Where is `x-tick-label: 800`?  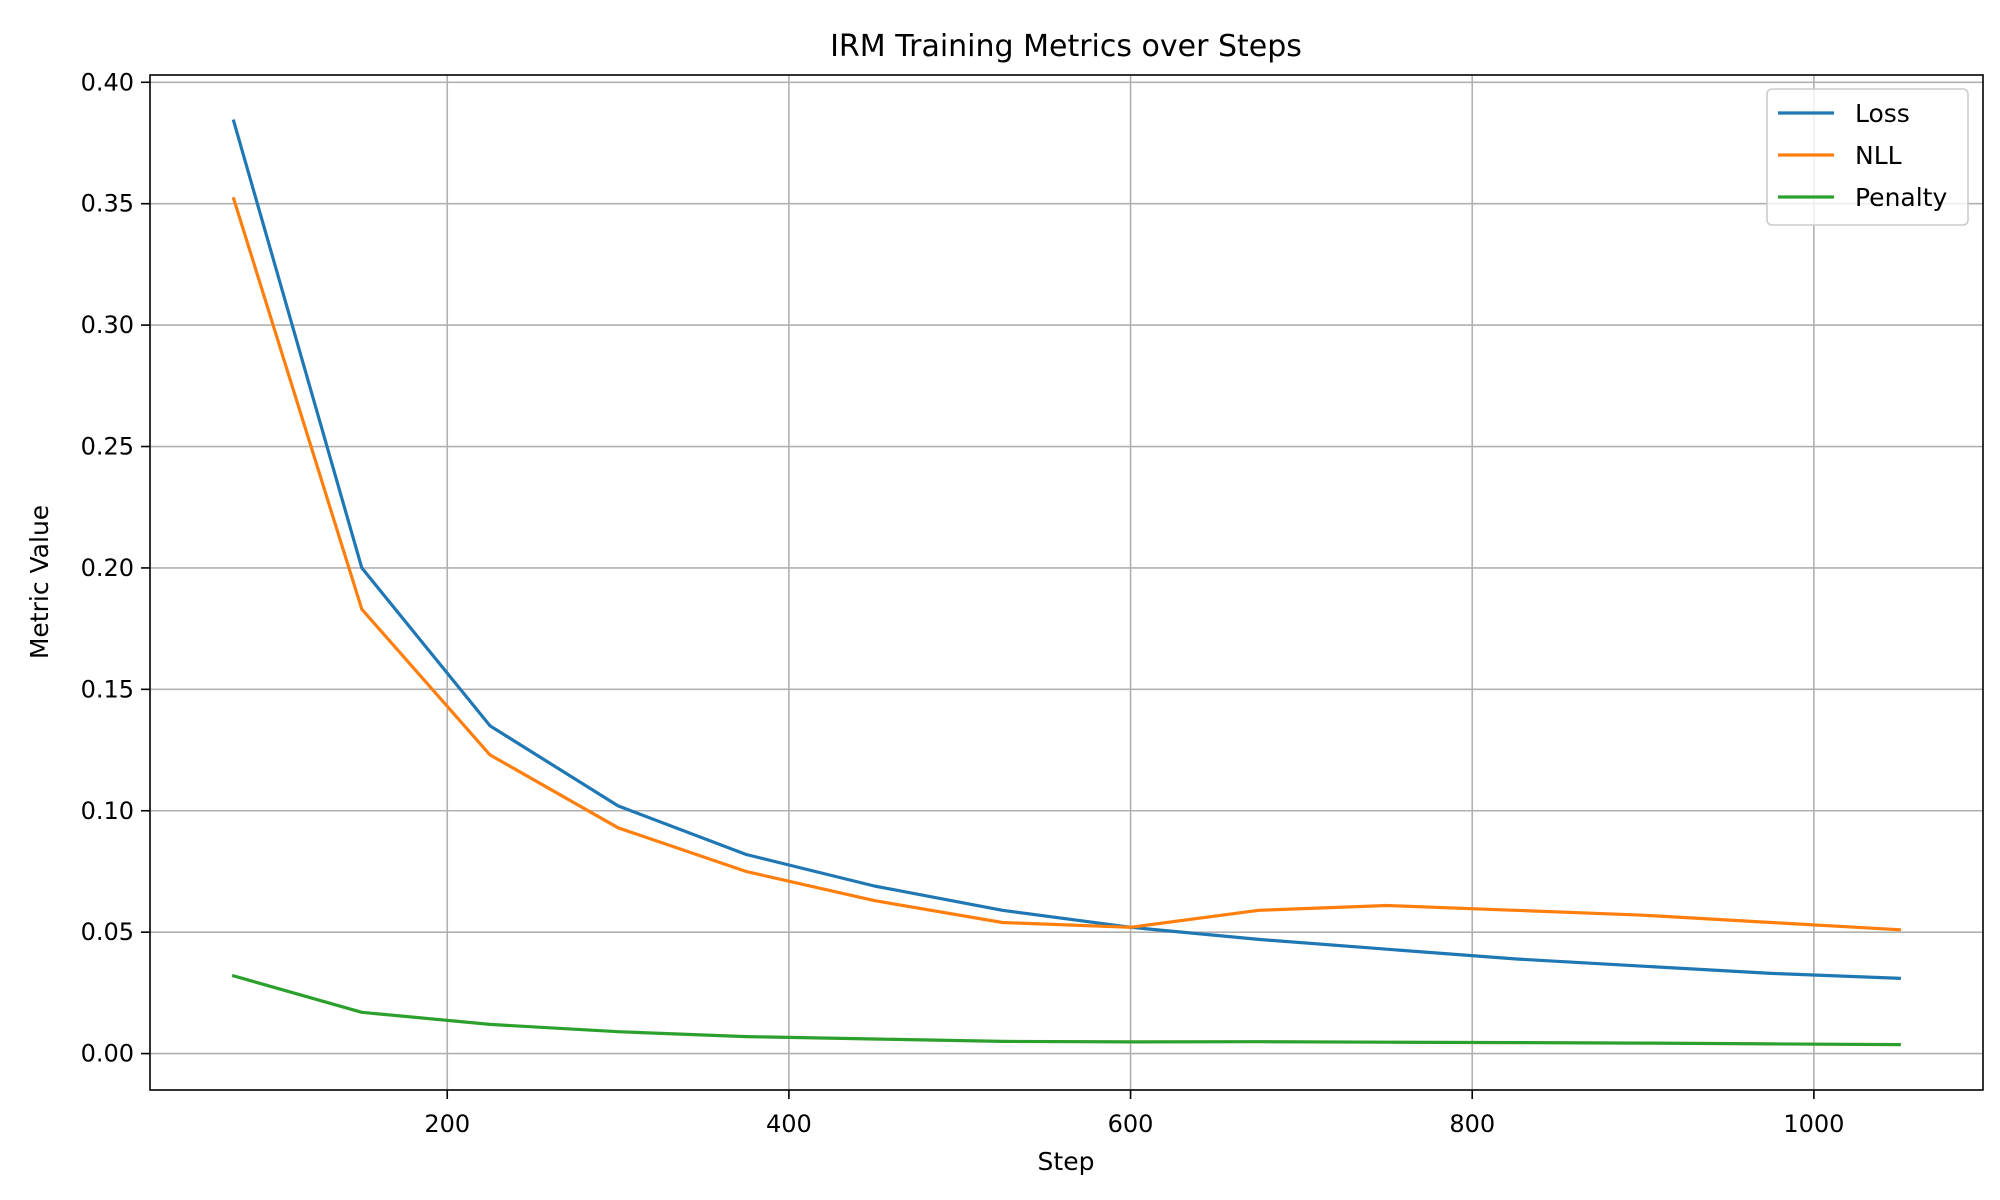
x-tick-label: 800 is located at coordinates (1472, 1124).